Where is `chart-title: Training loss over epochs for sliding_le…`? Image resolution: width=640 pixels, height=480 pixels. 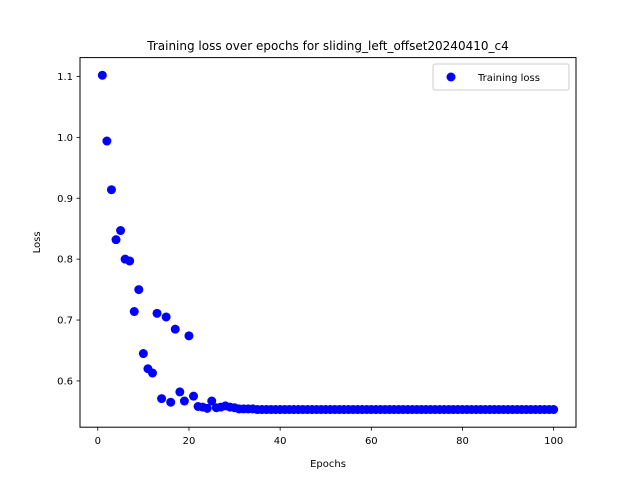 chart-title: Training loss over epochs for sliding_le… is located at coordinates (327, 46).